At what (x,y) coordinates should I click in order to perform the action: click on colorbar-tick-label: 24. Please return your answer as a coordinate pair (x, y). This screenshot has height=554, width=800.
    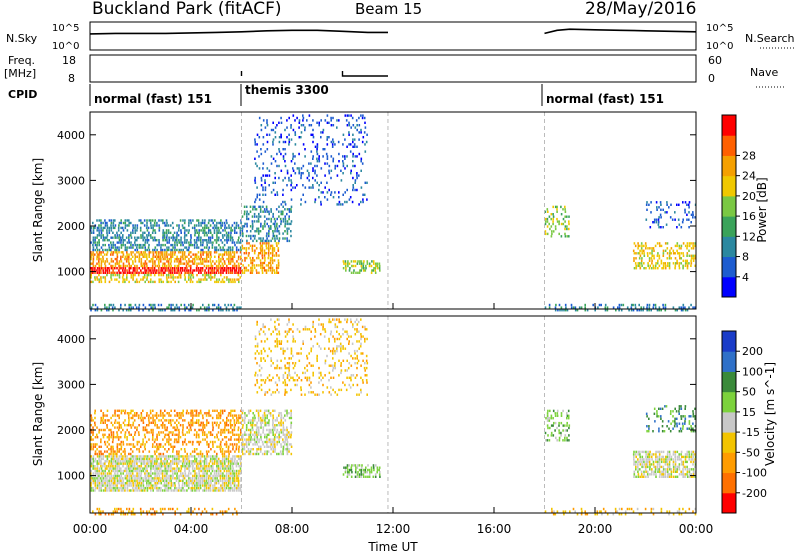
    Looking at the image, I should click on (749, 176).